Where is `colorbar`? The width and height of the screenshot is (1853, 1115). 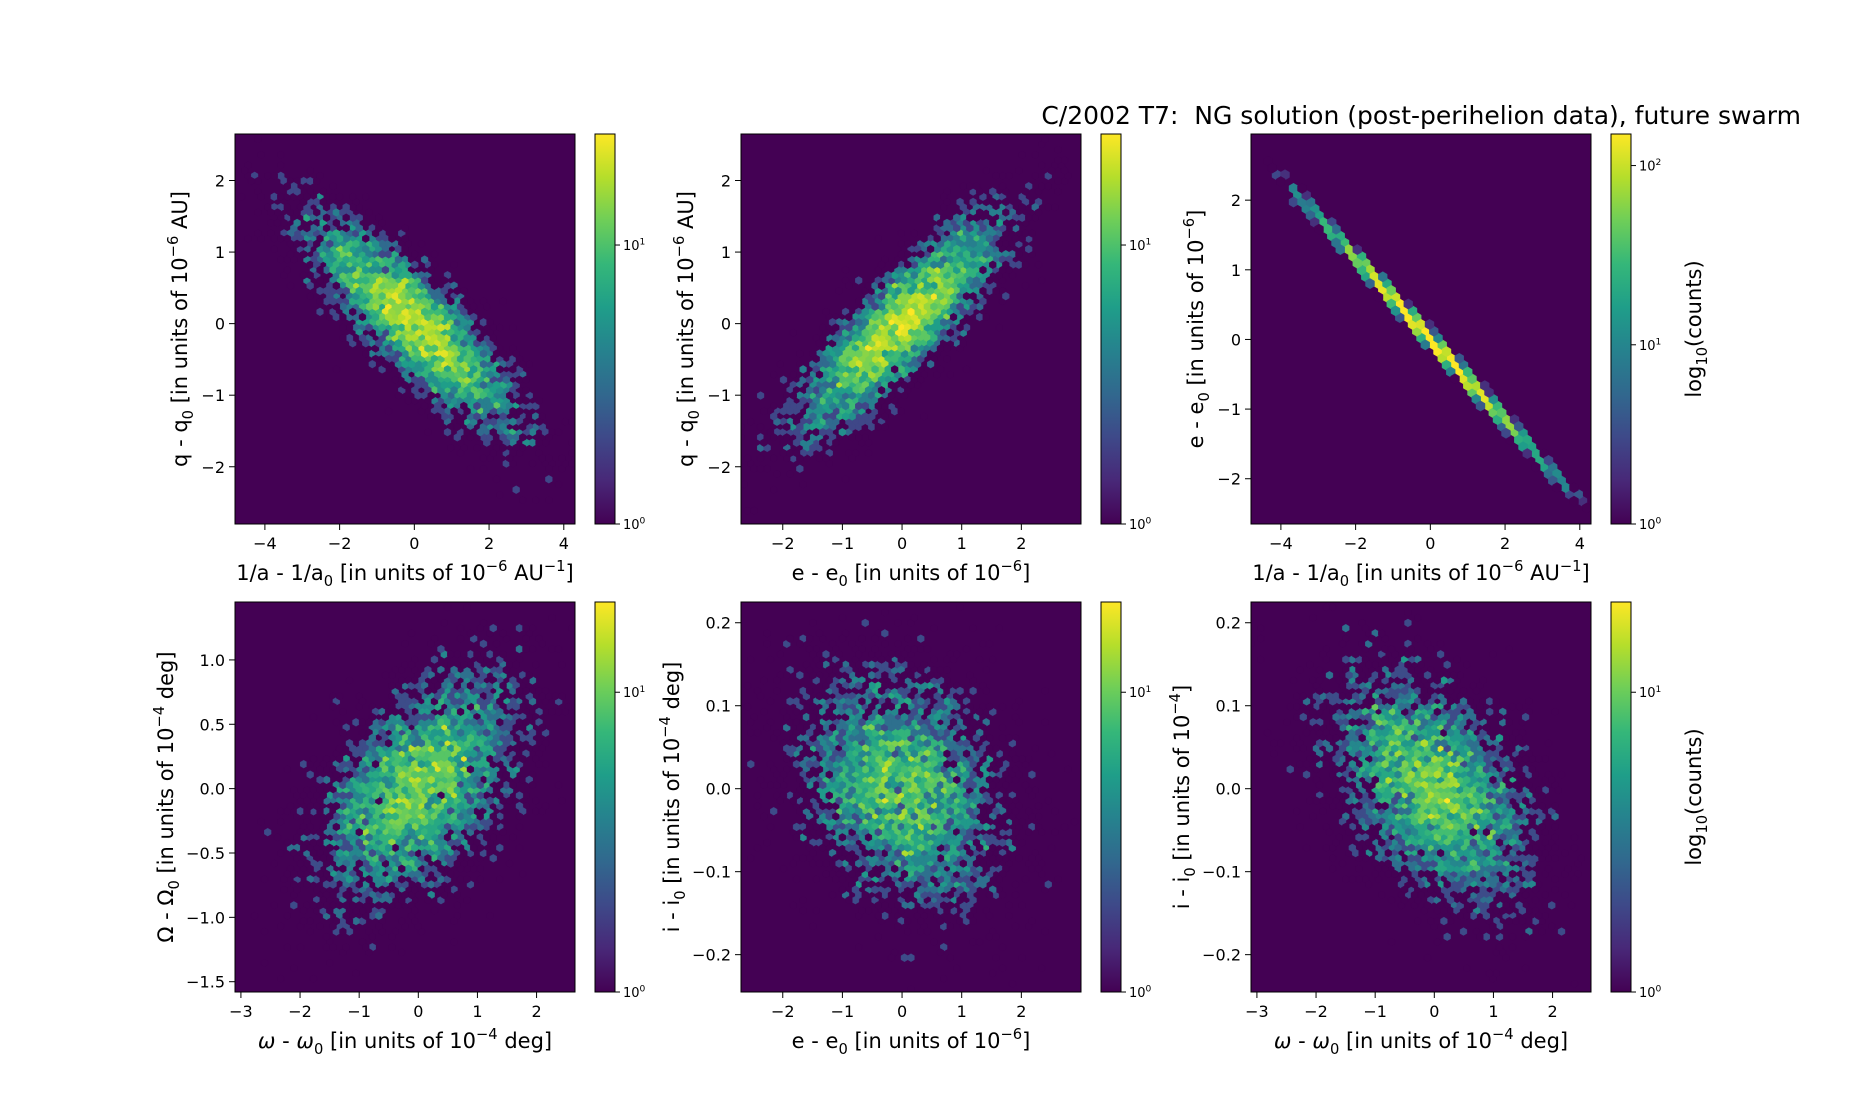
colorbar is located at coordinates (605, 797).